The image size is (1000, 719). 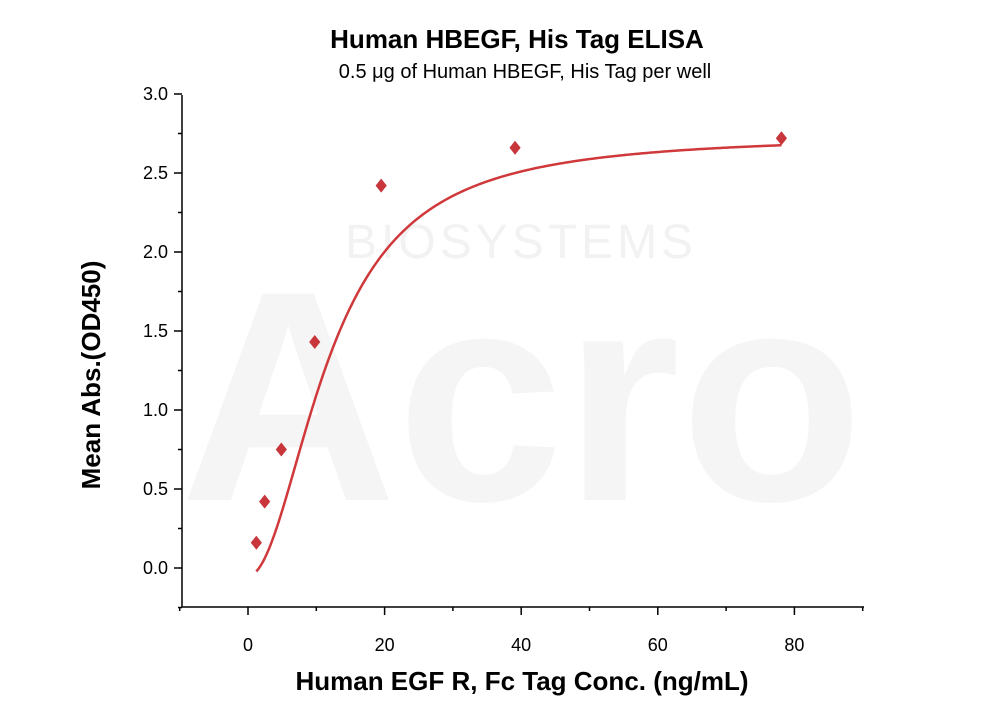 What do you see at coordinates (155, 94) in the screenshot?
I see `y-tick-label: 3.0` at bounding box center [155, 94].